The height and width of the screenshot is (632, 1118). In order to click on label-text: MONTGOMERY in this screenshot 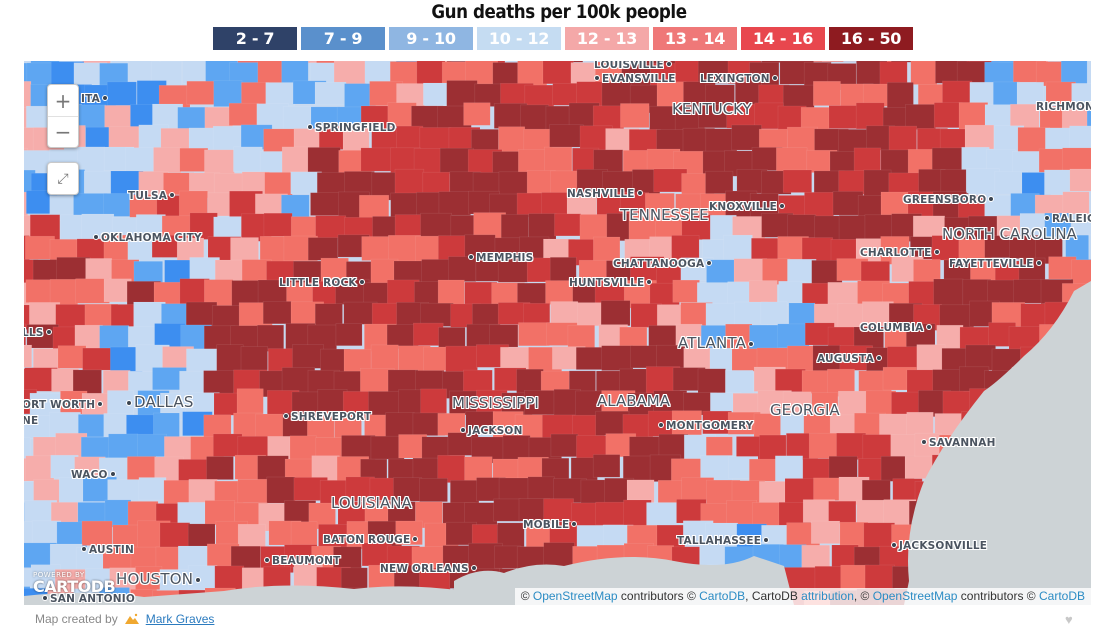, I will do `click(710, 426)`.